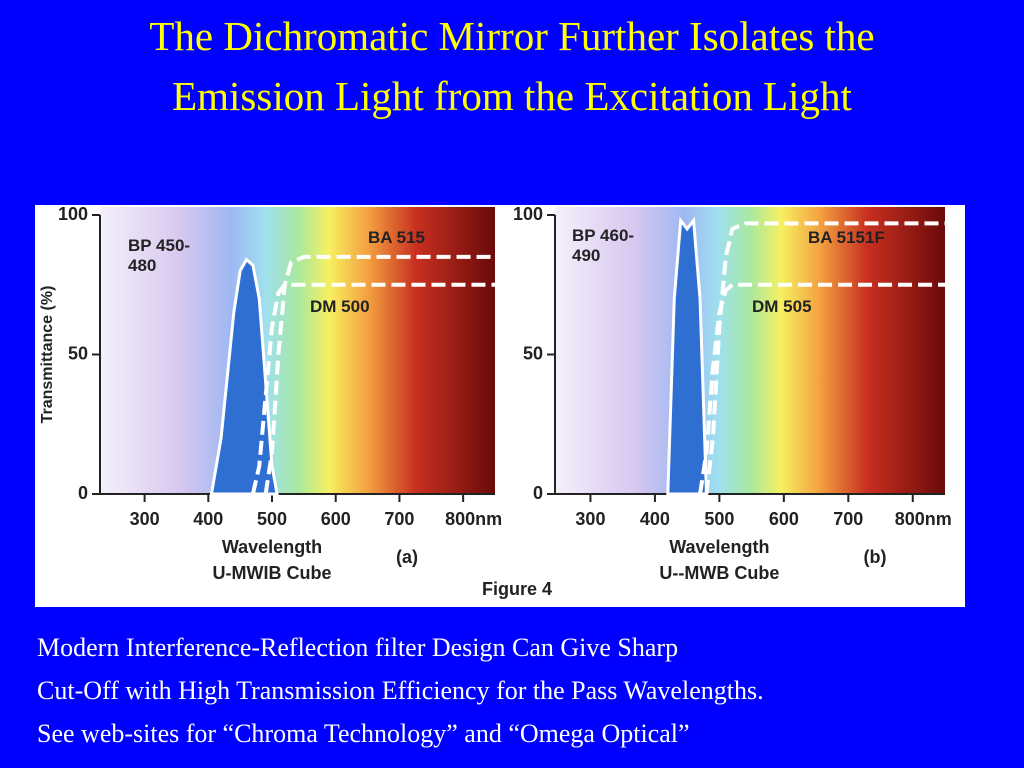 The image size is (1024, 768). Describe the element at coordinates (517, 589) in the screenshot. I see `figure-caption: Figure 4` at that location.